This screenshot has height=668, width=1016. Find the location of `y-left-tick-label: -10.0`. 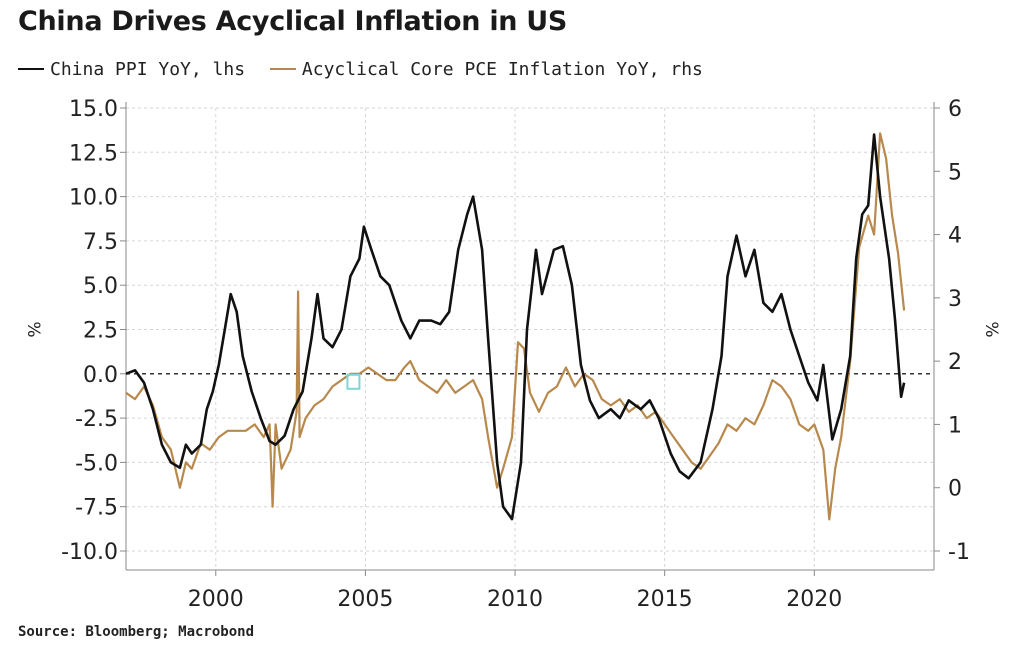

y-left-tick-label: -10.0 is located at coordinates (89, 552).